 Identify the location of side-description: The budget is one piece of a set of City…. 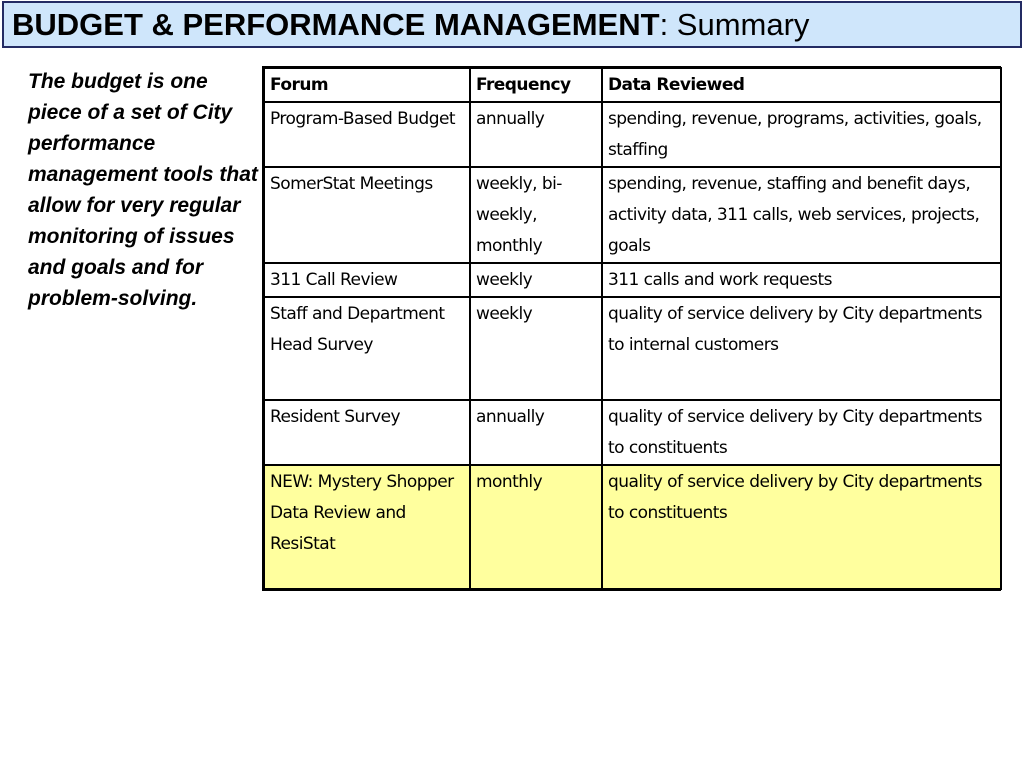
(143, 190).